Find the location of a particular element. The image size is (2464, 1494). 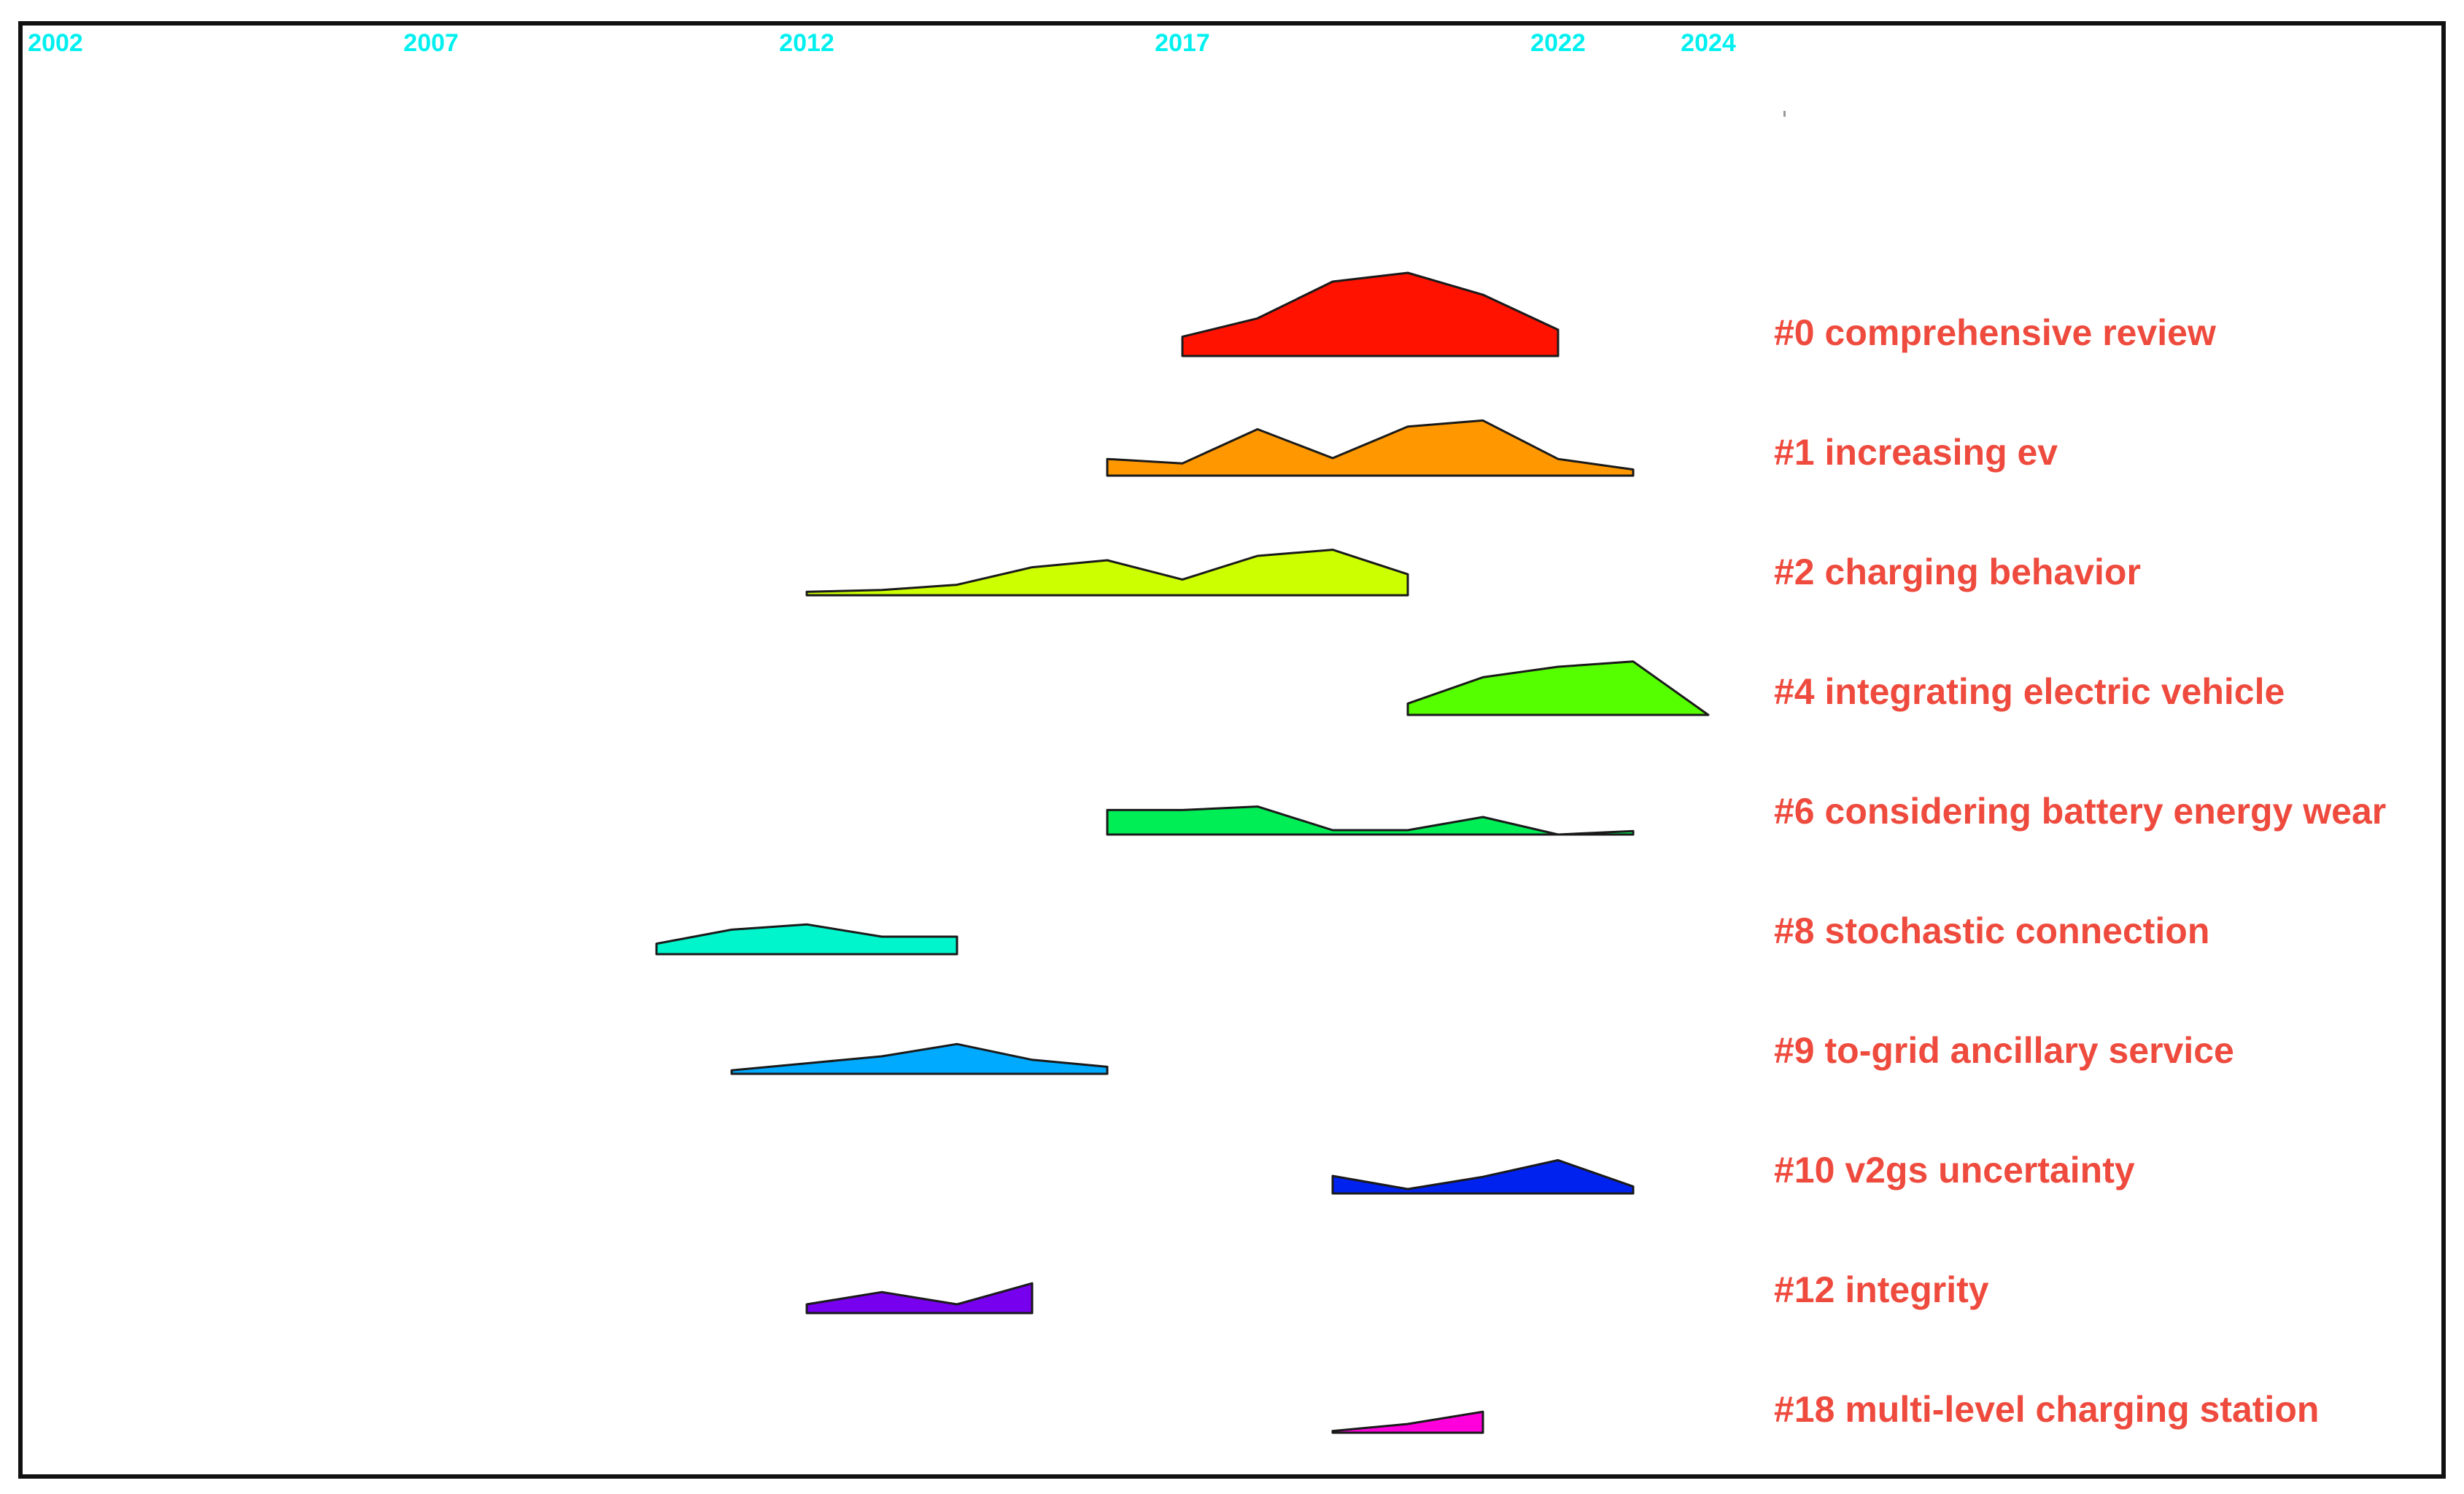

year-tick-label: 2022 is located at coordinates (1558, 43).